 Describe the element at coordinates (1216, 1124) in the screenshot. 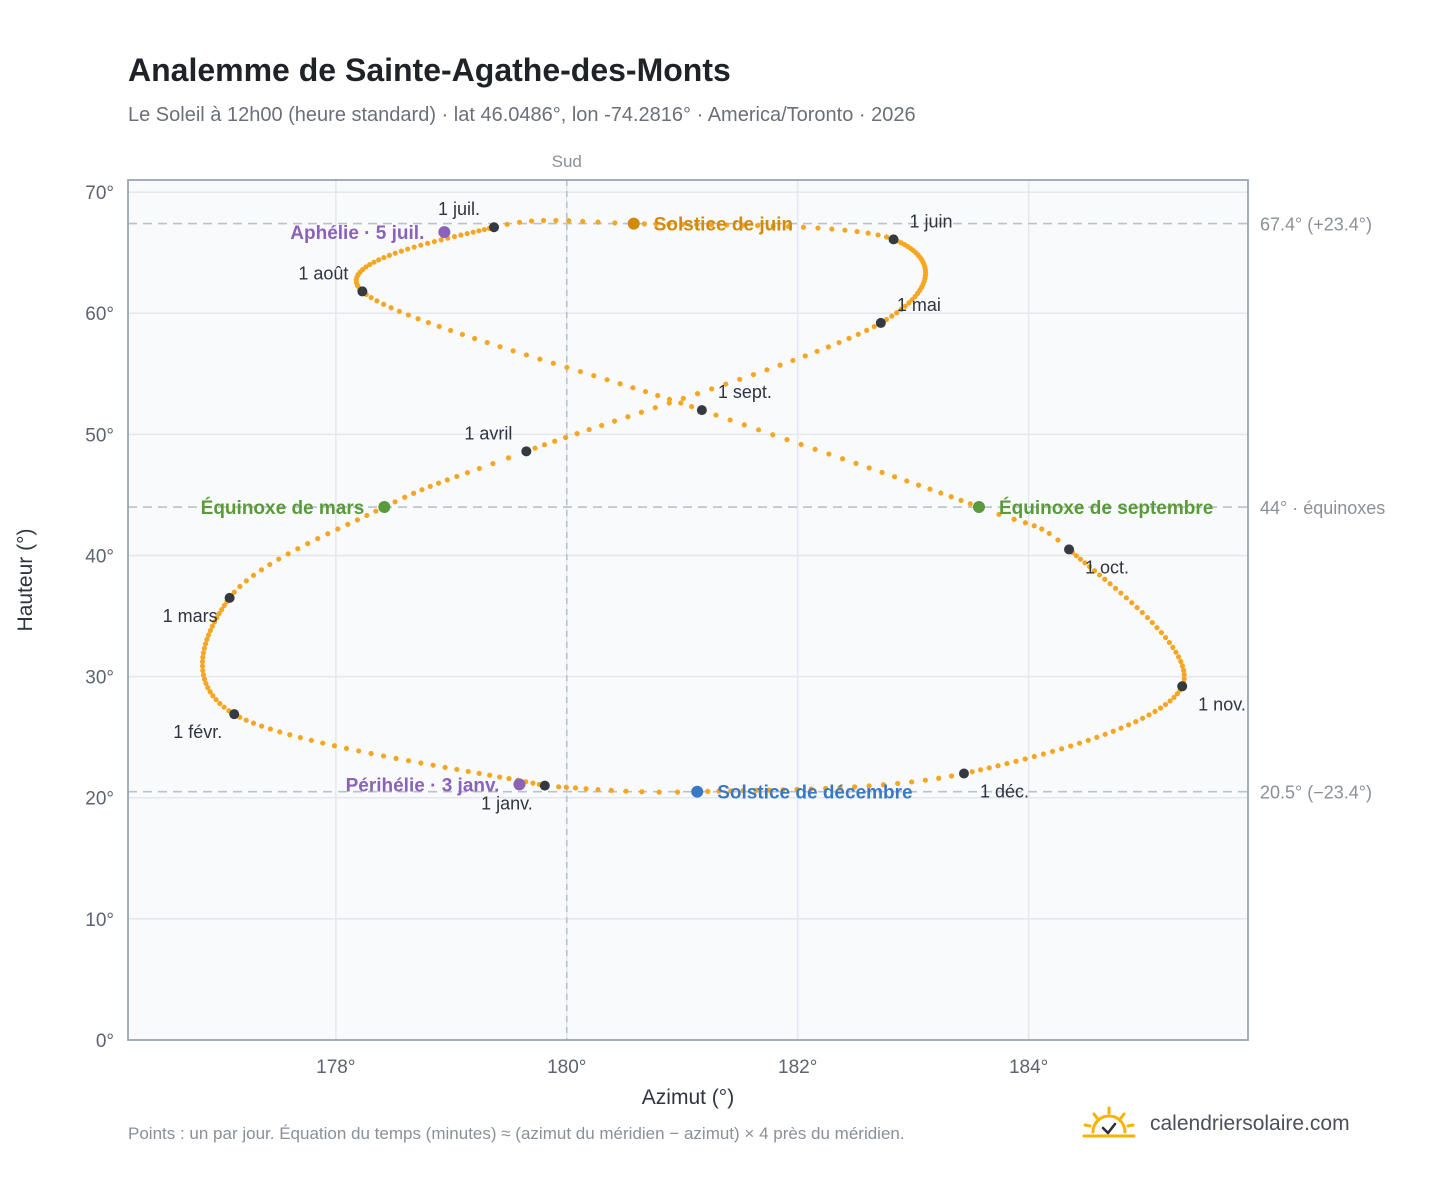

I see `brand: calendriersolaire.com` at that location.